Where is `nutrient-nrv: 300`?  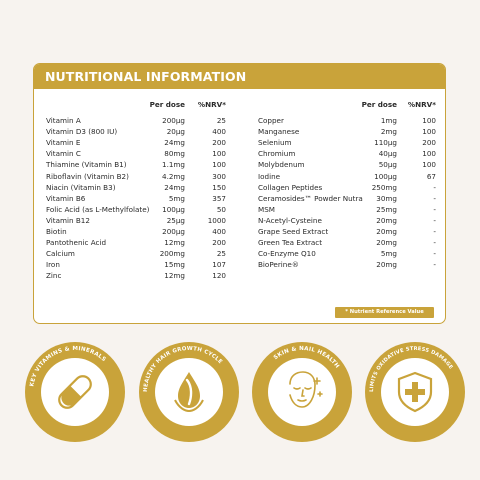
nutrient-nrv: 300 is located at coordinates (219, 176).